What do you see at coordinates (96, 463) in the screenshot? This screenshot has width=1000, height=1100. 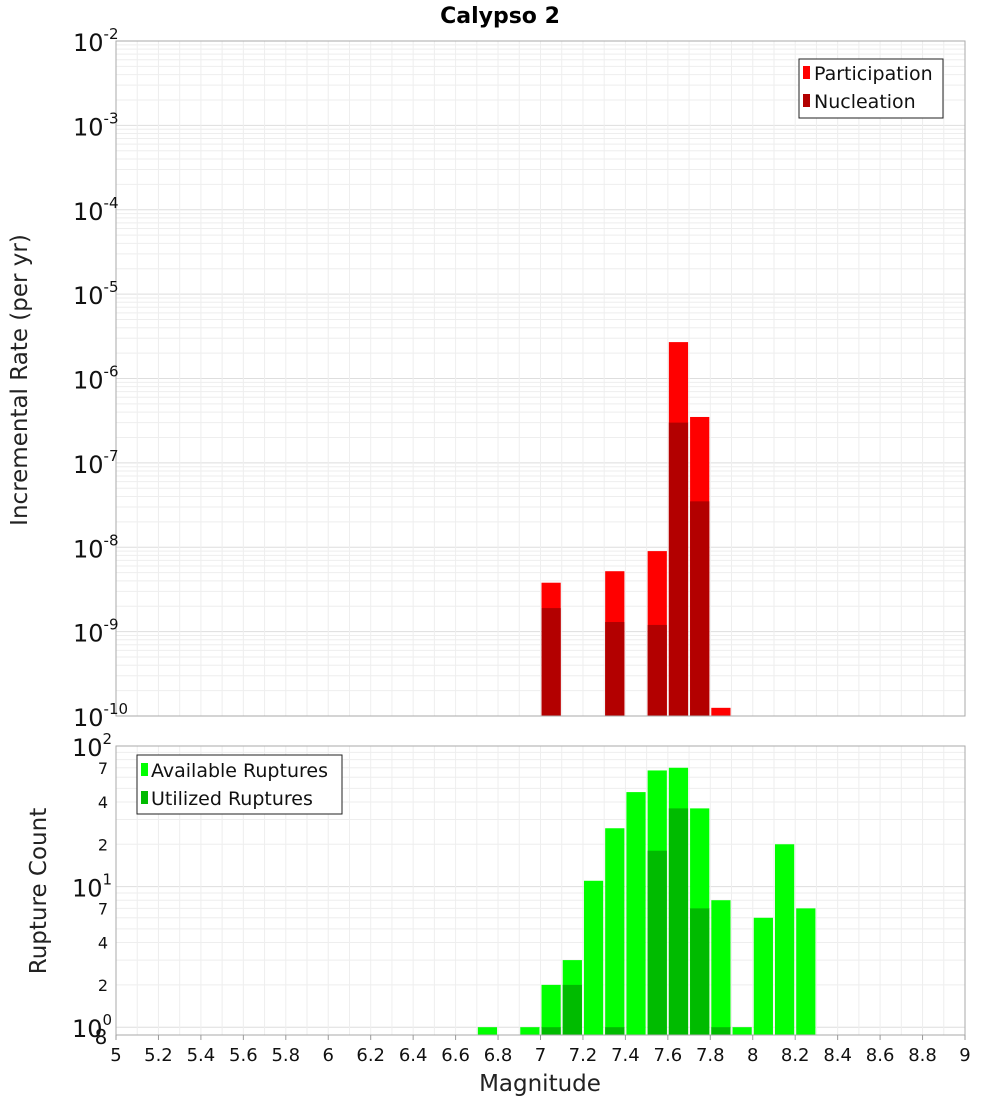 I see `rate-y-tick-label: 10⁻⁷` at bounding box center [96, 463].